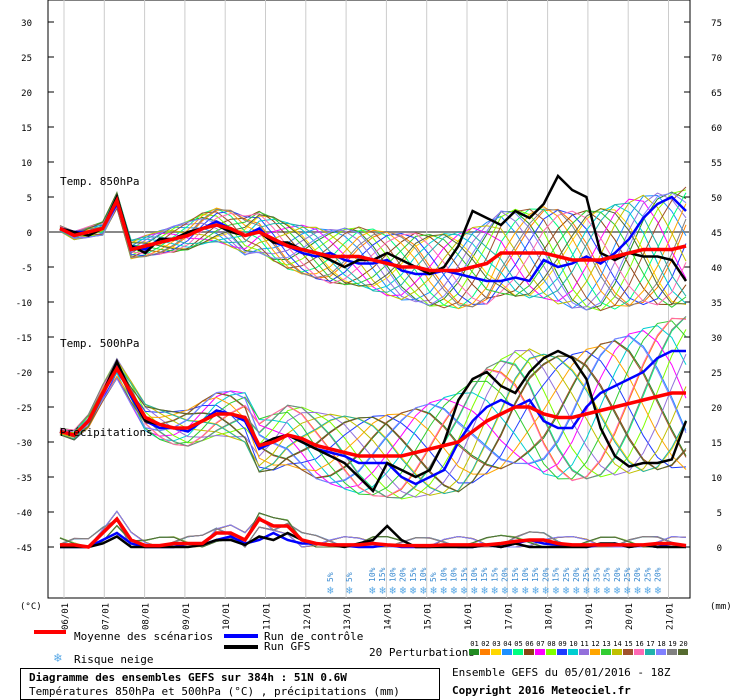 This screenshot has width=740, height=700. I want to click on right-tick-label: 25, so click(716, 374).